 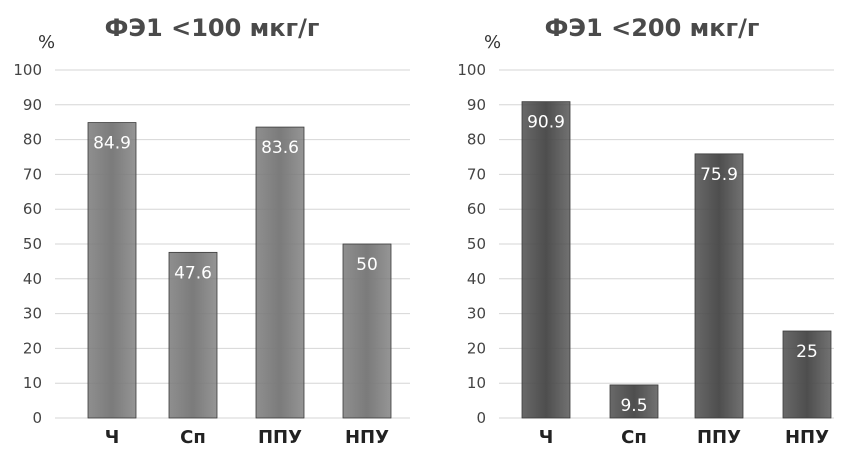 What do you see at coordinates (367, 265) in the screenshot?
I see `data-label: 50` at bounding box center [367, 265].